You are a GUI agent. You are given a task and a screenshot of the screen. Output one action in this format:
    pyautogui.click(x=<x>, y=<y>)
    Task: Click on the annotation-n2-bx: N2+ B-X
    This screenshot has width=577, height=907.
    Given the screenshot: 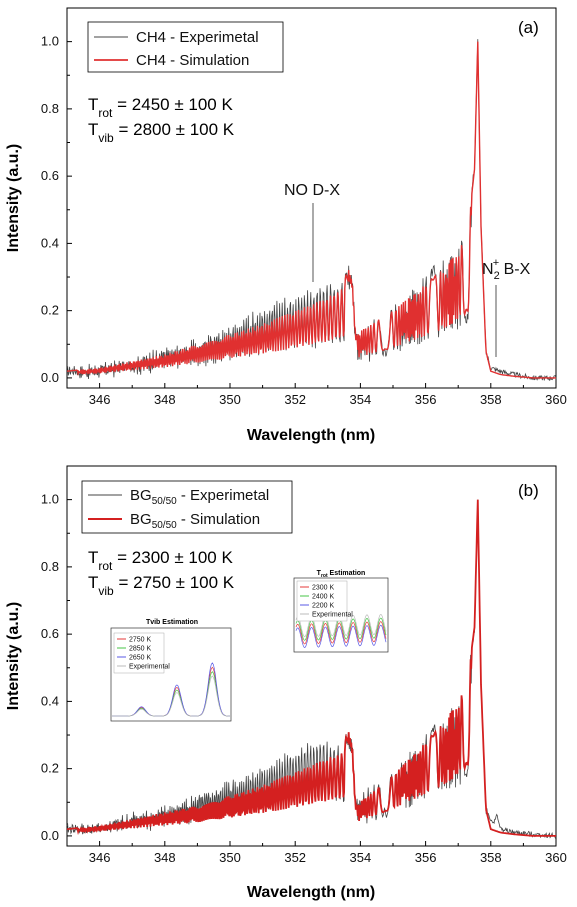 What is the action you would take?
    pyautogui.click(x=506, y=269)
    